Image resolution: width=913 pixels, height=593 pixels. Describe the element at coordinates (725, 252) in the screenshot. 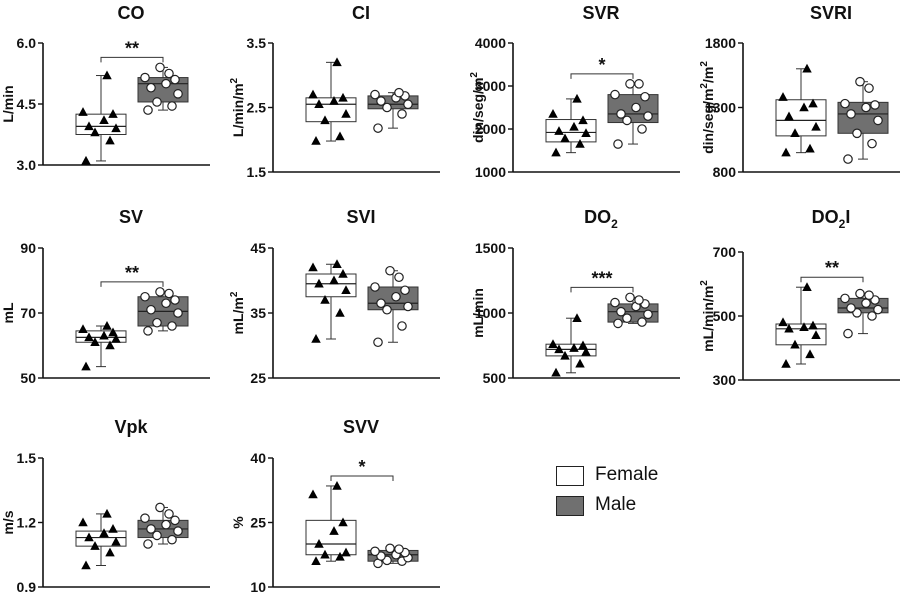

I see `y-tick-label: 700` at that location.